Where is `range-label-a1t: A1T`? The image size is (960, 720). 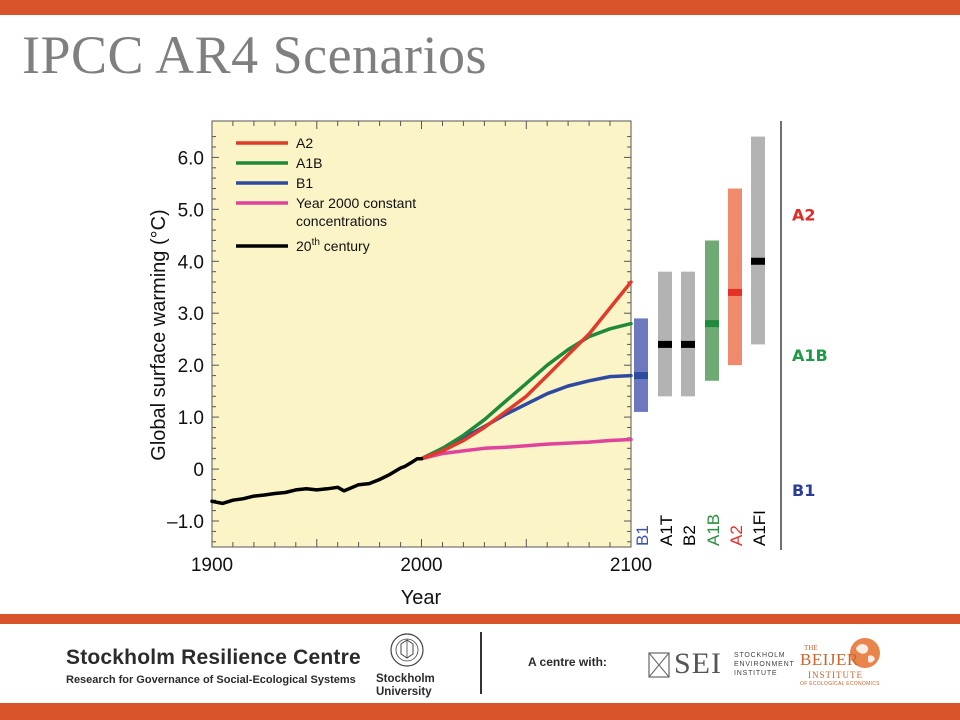
range-label-a1t: A1T is located at coordinates (666, 530).